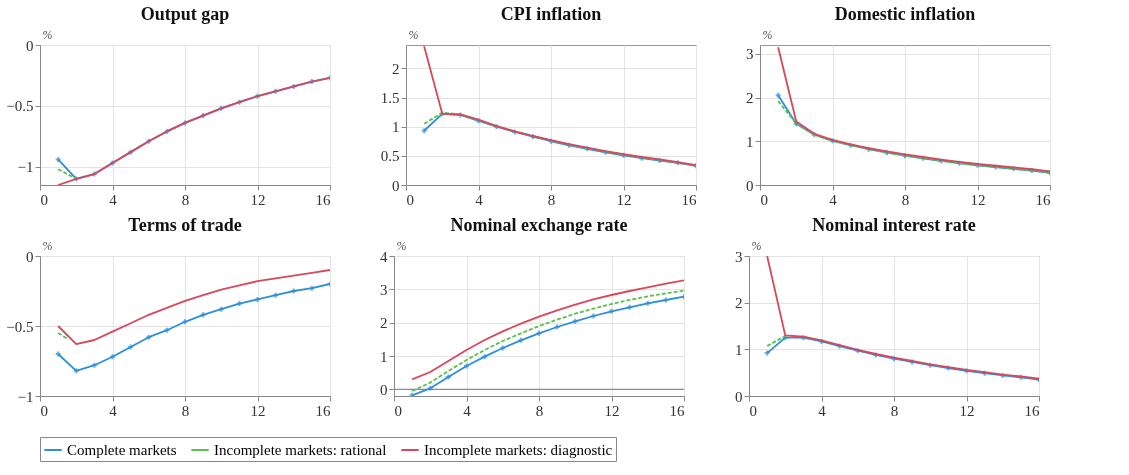 This screenshot has width=1129, height=475. I want to click on chart-title: CPI inflation, so click(551, 14).